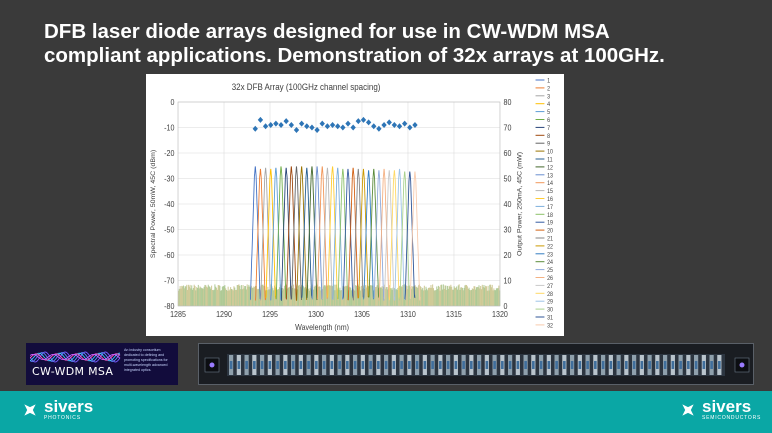 Image resolution: width=772 pixels, height=433 pixels. What do you see at coordinates (550, 279) in the screenshot?
I see `legend-entry-26: 26` at bounding box center [550, 279].